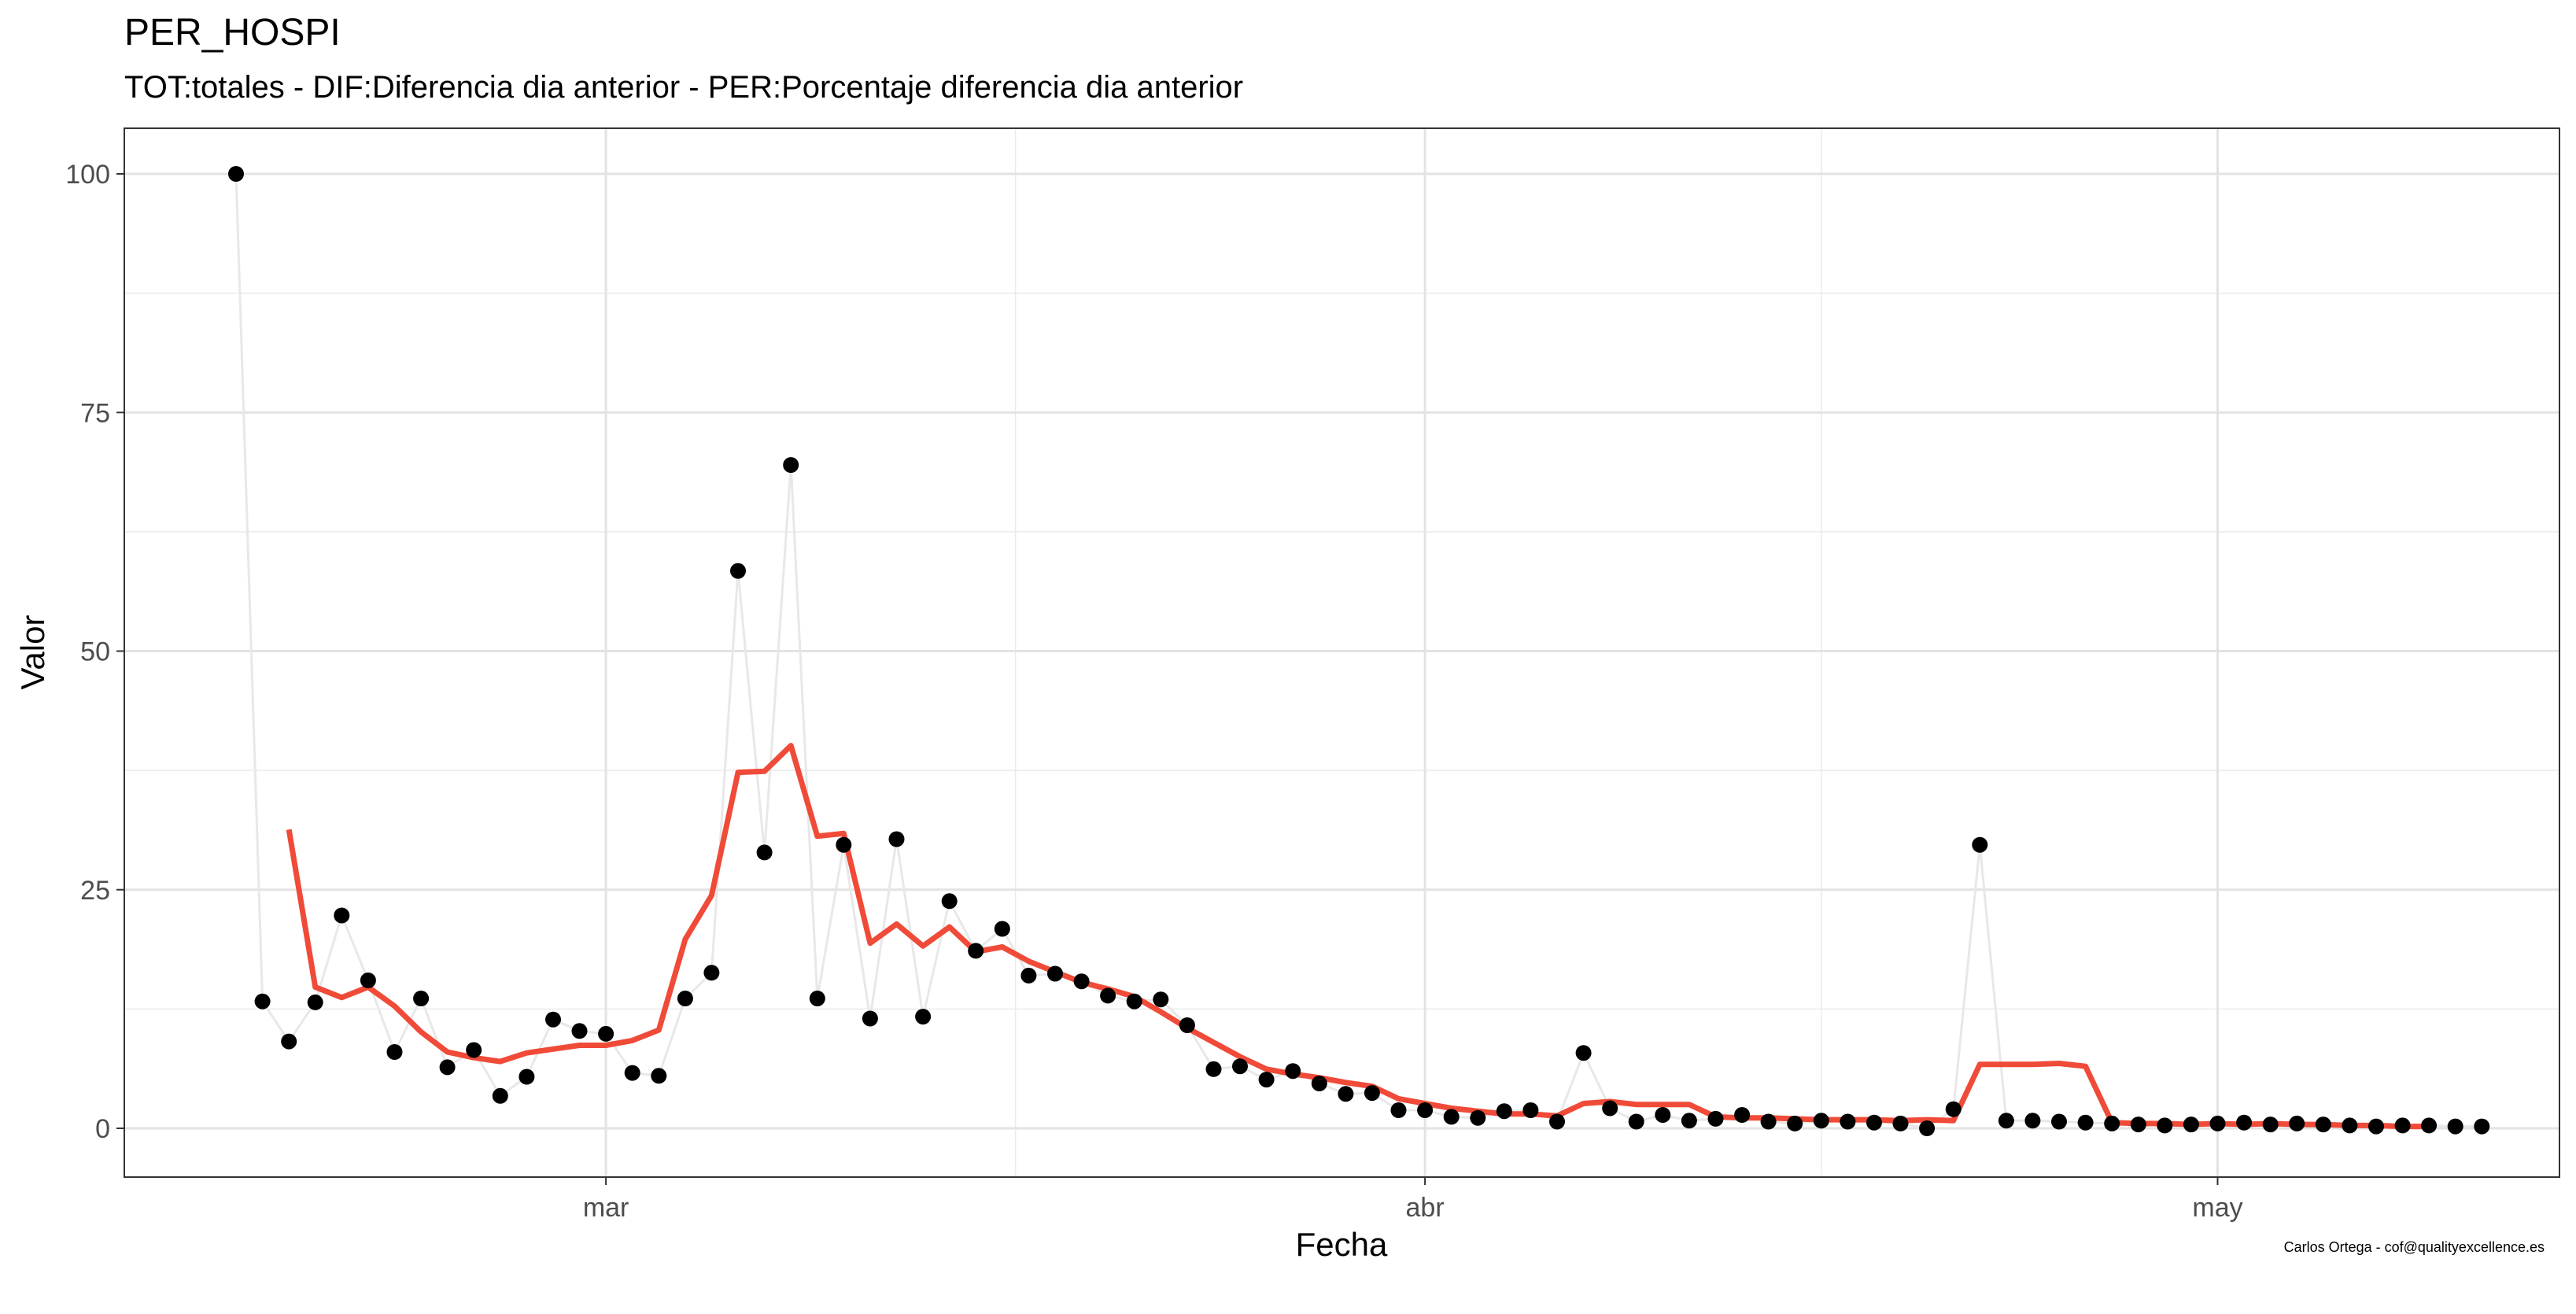  Describe the element at coordinates (95, 652) in the screenshot. I see `y-tick-label: 50` at that location.